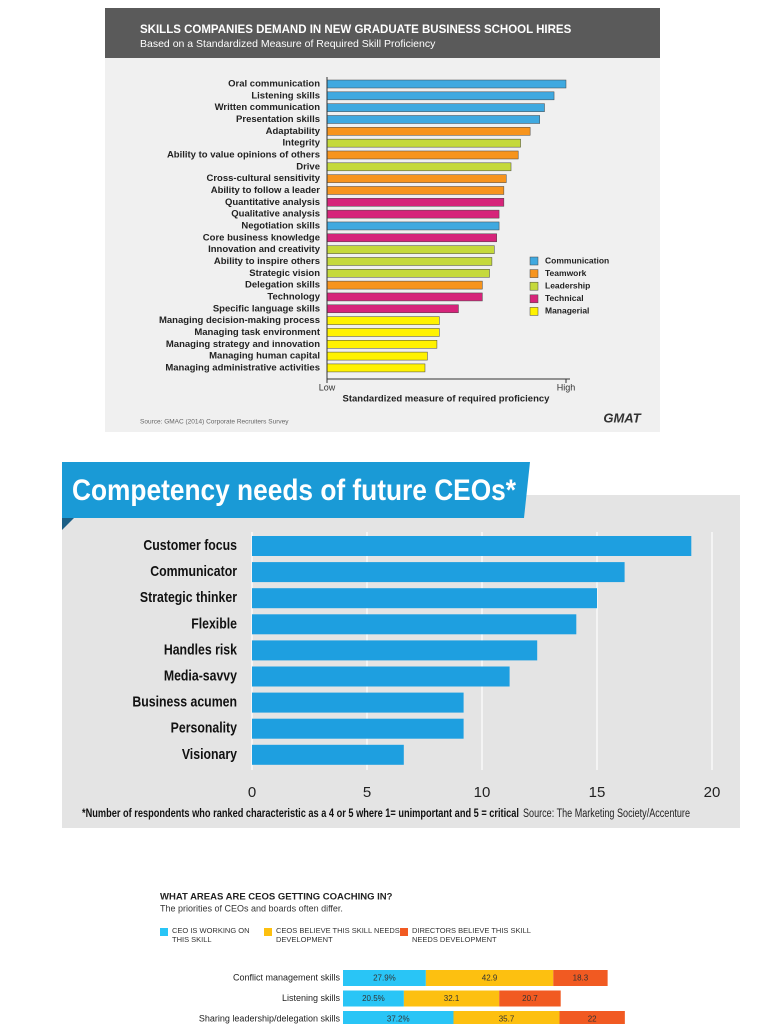  I want to click on header, so click(382, 33).